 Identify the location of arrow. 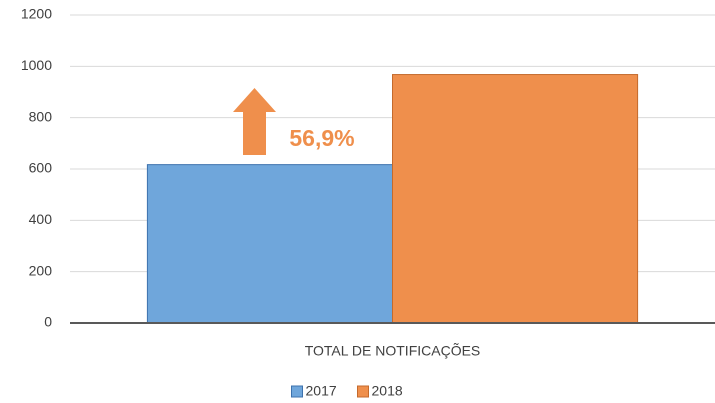
(254, 121).